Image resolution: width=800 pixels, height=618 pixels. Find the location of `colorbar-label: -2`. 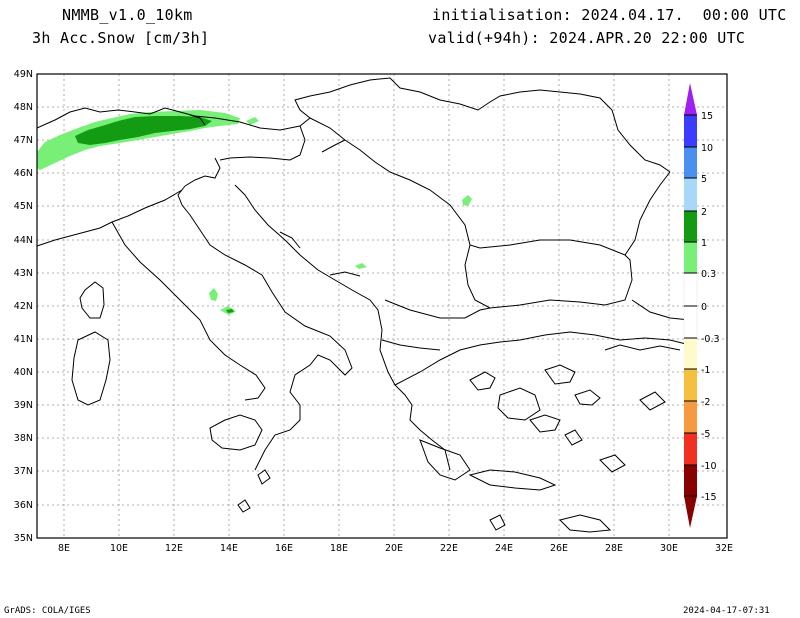

colorbar-label: -2 is located at coordinates (705, 402).